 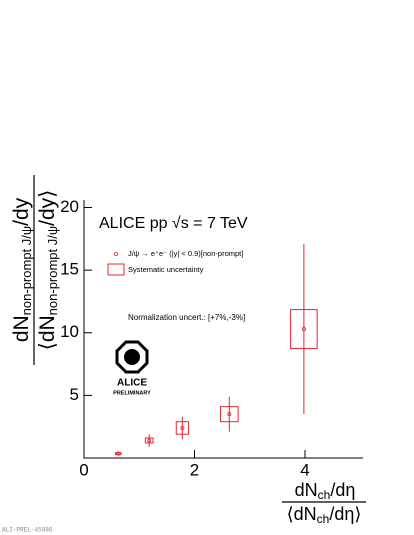 What do you see at coordinates (47, 208) in the screenshot?
I see `y-label-part: /dy⟩` at bounding box center [47, 208].